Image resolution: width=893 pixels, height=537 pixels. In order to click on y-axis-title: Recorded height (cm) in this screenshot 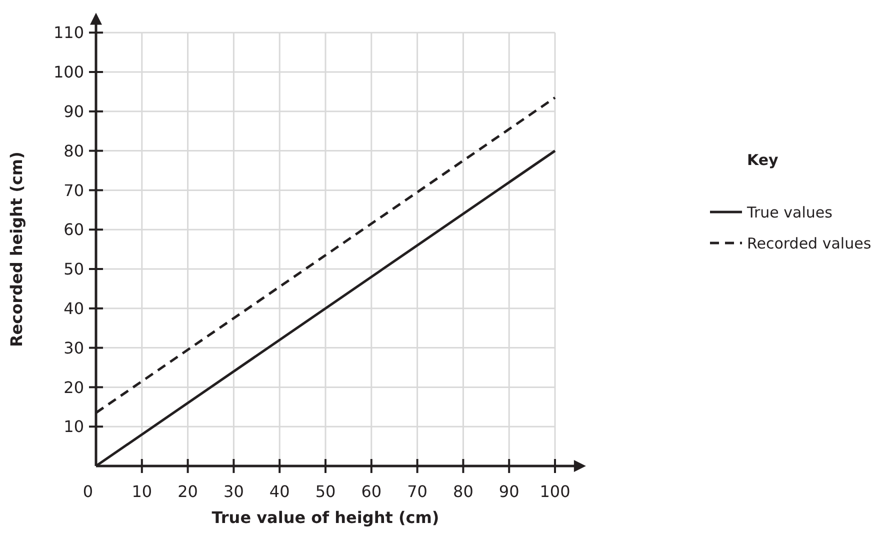, I will do `click(16, 250)`.